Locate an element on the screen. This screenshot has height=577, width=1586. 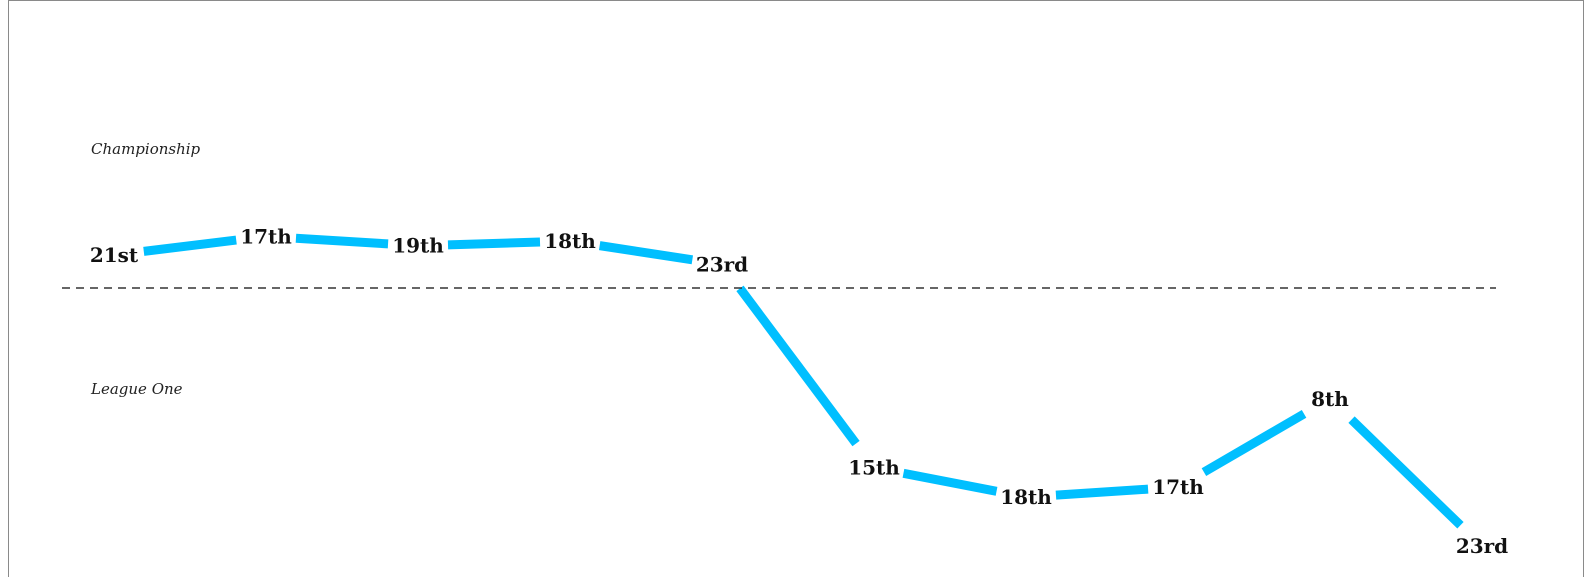
division-label-championship: Championship is located at coordinates (146, 149).